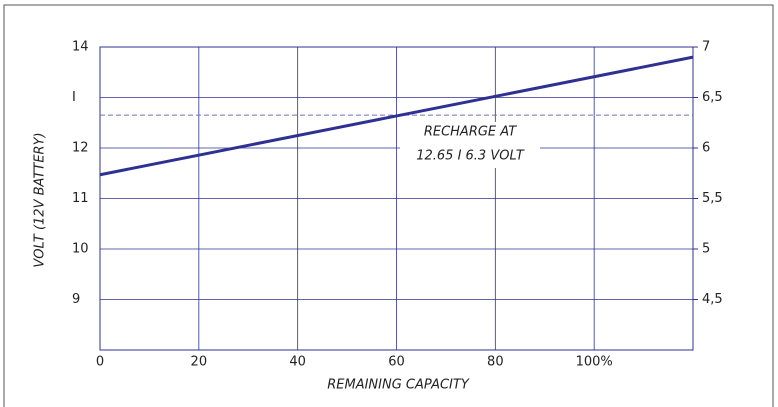 The height and width of the screenshot is (407, 778). I want to click on y-tick-label: 12, so click(80, 148).